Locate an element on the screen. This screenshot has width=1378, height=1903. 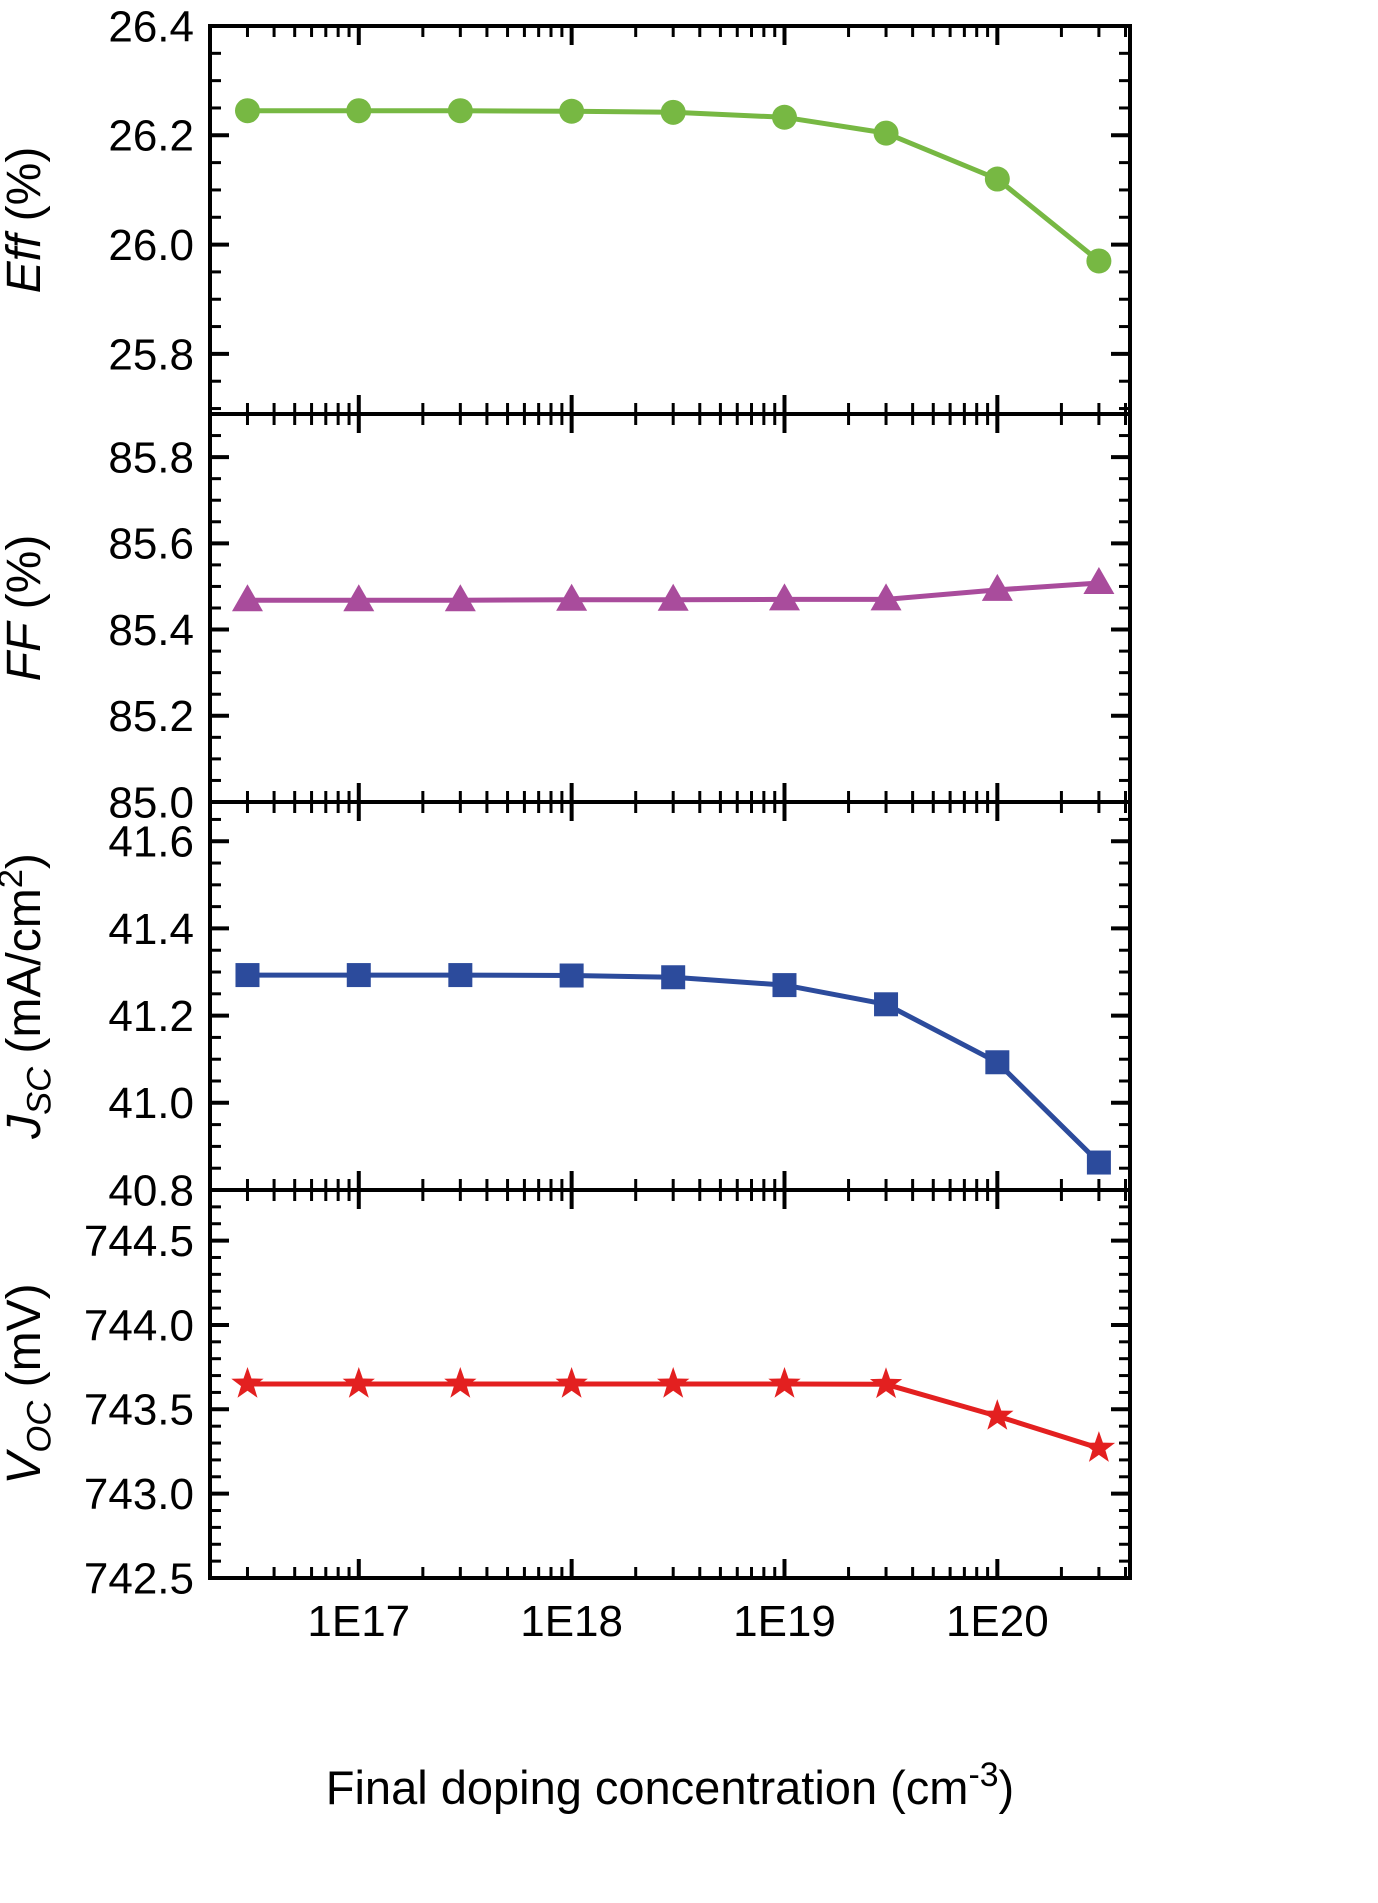
efficiency-markers is located at coordinates (673, 186).